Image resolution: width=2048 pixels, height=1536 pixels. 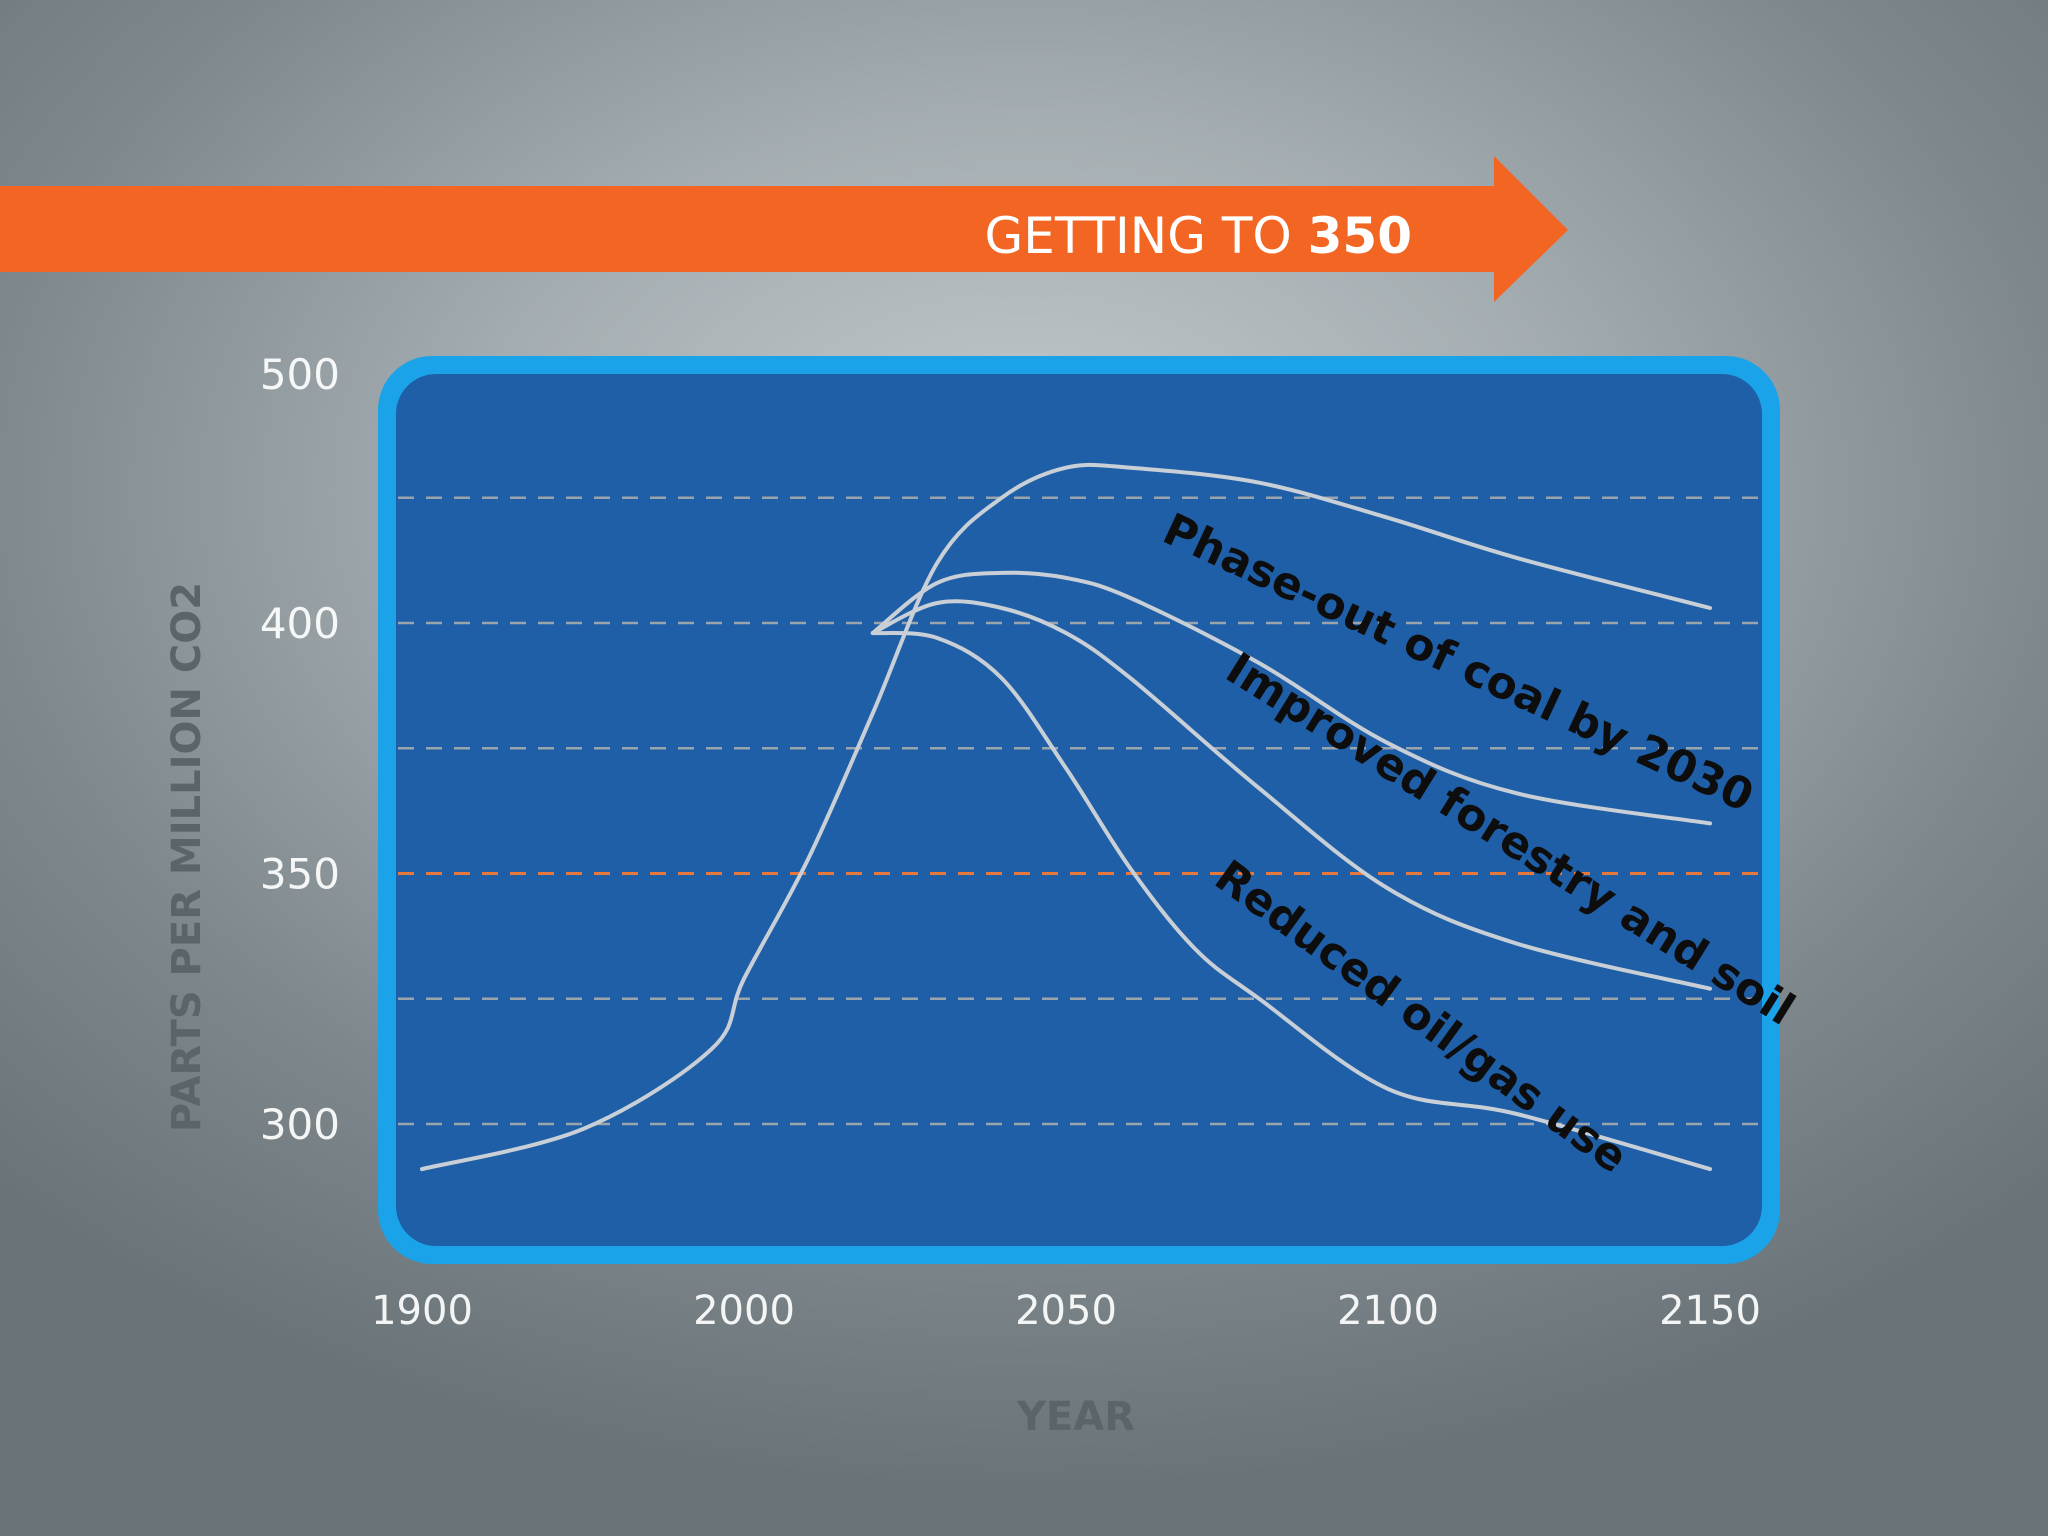 I want to click on x-tick-2150: 2150, so click(x=1710, y=1311).